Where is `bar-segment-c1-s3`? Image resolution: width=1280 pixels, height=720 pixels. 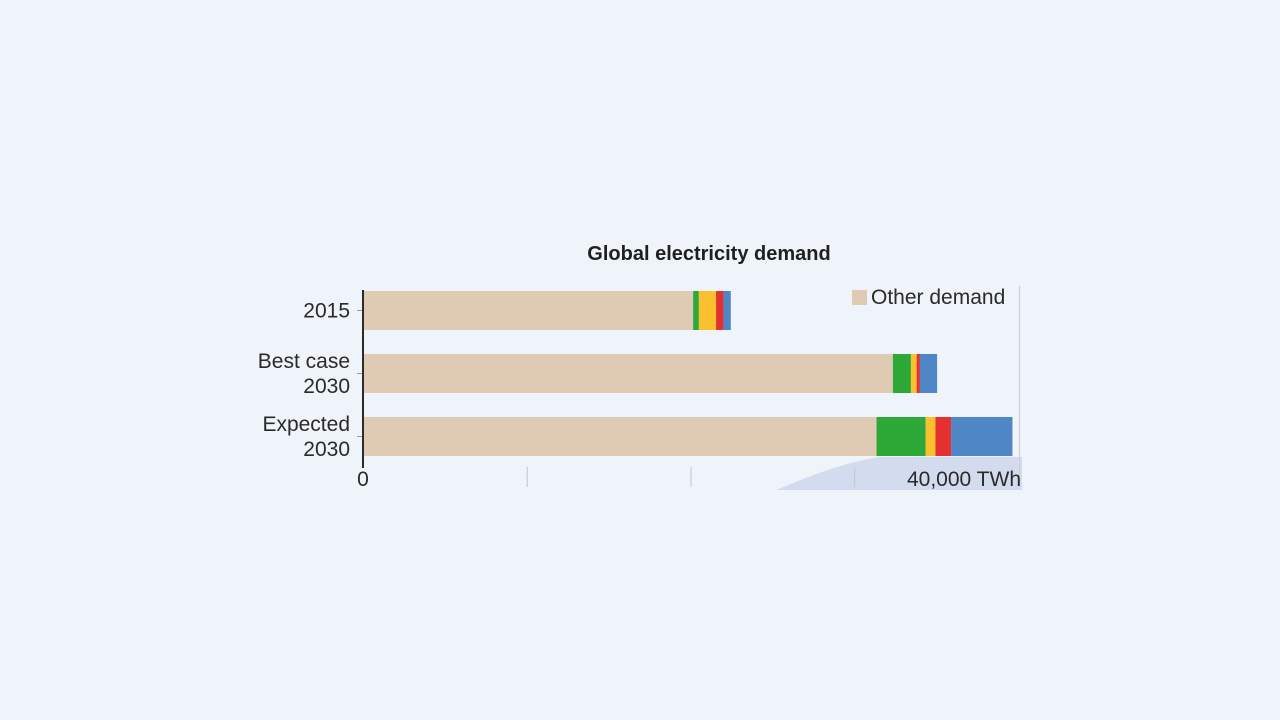 bar-segment-c1-s3 is located at coordinates (918, 373).